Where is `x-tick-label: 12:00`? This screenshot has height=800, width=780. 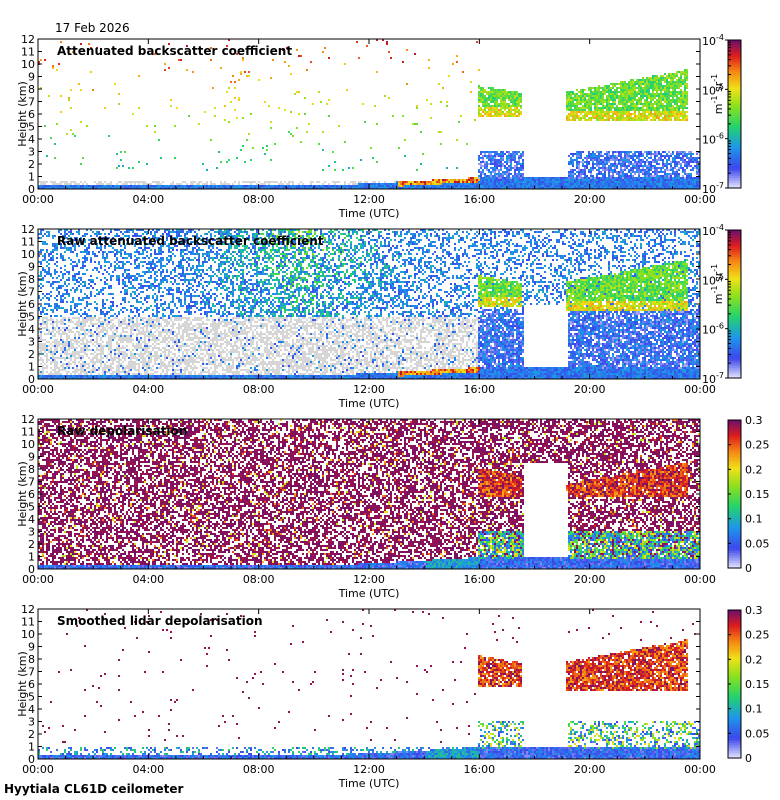
x-tick-label: 12:00 is located at coordinates (369, 389).